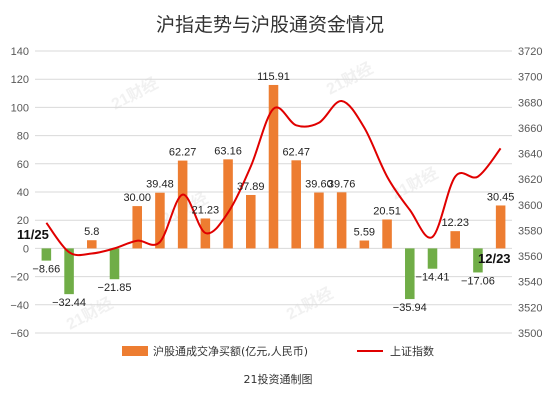 The width and height of the screenshot is (555, 401). I want to click on y-tick-label: 140, so click(20, 52).